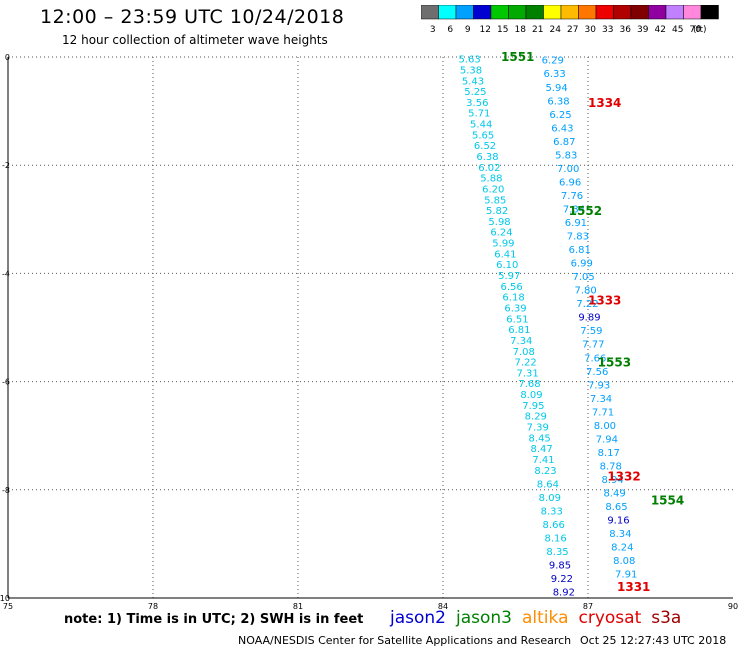  I want to click on credit-timestamp: Oct 25 12:27:43 UTC 2018, so click(653, 640).